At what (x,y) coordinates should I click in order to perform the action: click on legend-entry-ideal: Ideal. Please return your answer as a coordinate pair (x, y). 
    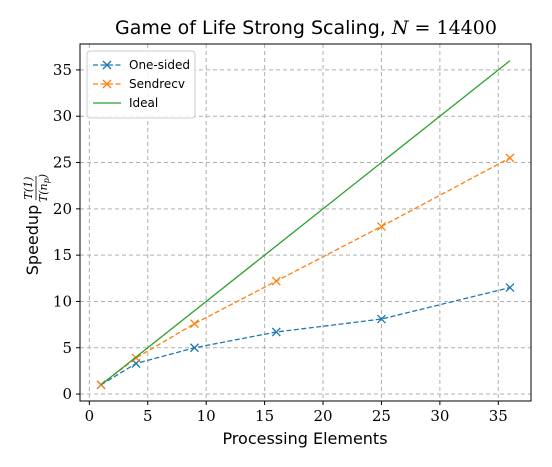
    Looking at the image, I should click on (125, 103).